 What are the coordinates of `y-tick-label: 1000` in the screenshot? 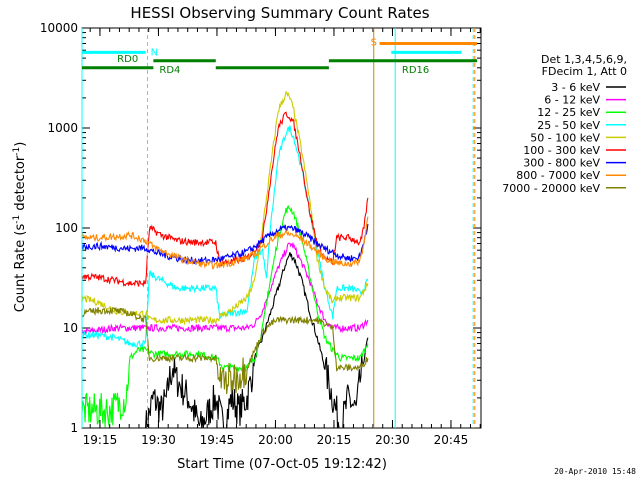 It's located at (62, 128).